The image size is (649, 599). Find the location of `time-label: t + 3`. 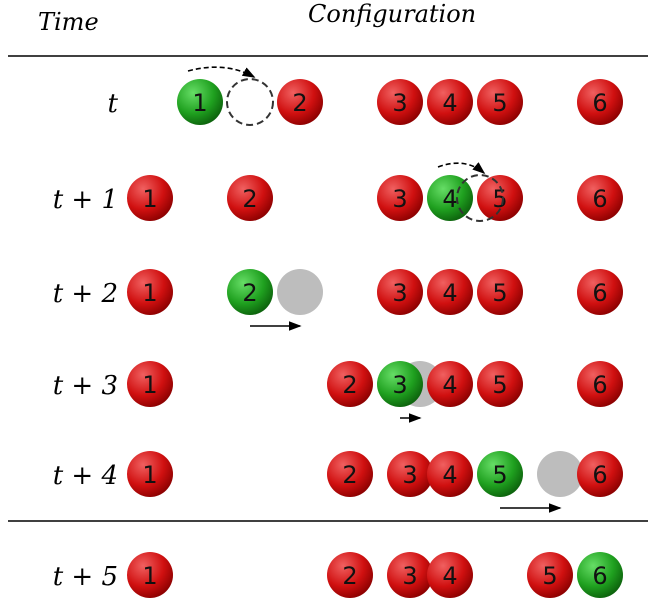

time-label: t + 3 is located at coordinates (85, 386).